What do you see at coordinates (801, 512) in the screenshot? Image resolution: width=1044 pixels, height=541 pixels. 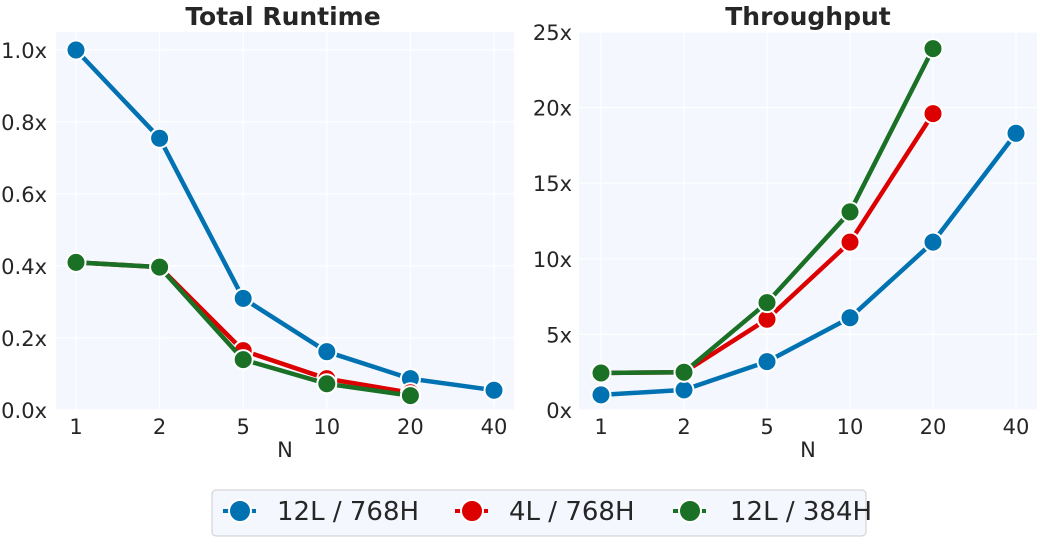 I see `legend-label: 12L / 384H` at bounding box center [801, 512].